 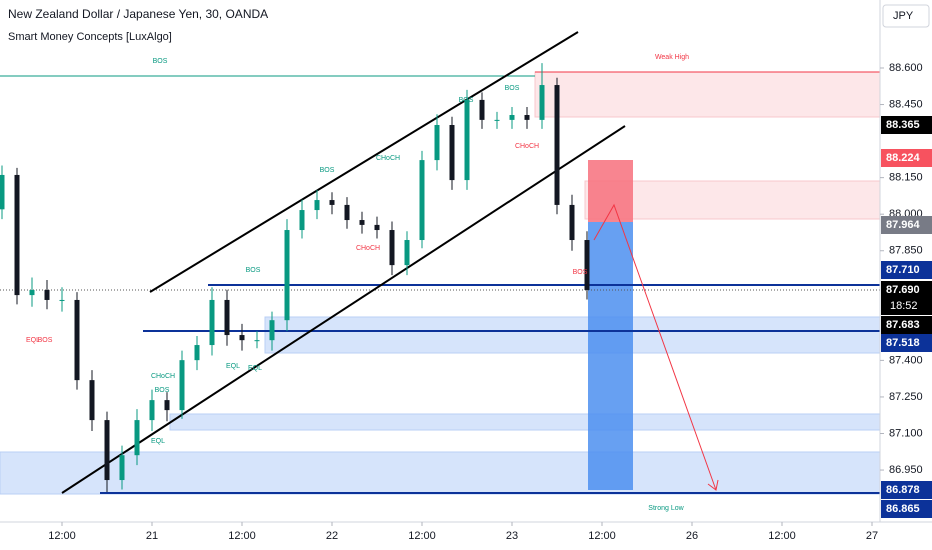 I want to click on price-tag-label: 86.878, so click(x=903, y=490).